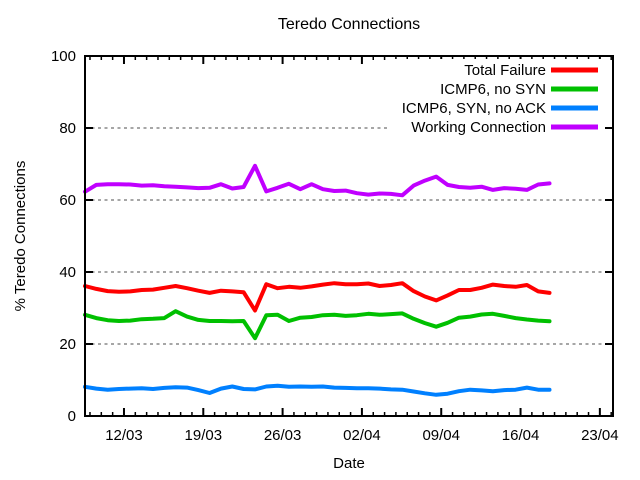  Describe the element at coordinates (67, 272) in the screenshot. I see `y-tick-label: 40` at that location.